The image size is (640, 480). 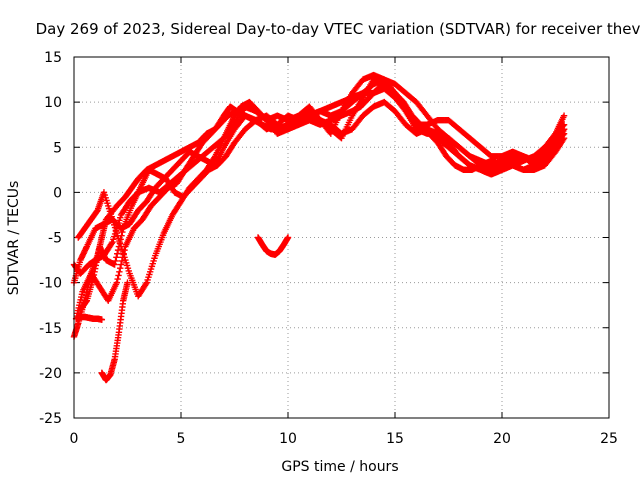 What do you see at coordinates (181, 439) in the screenshot?
I see `x-tick-label: 5` at bounding box center [181, 439].